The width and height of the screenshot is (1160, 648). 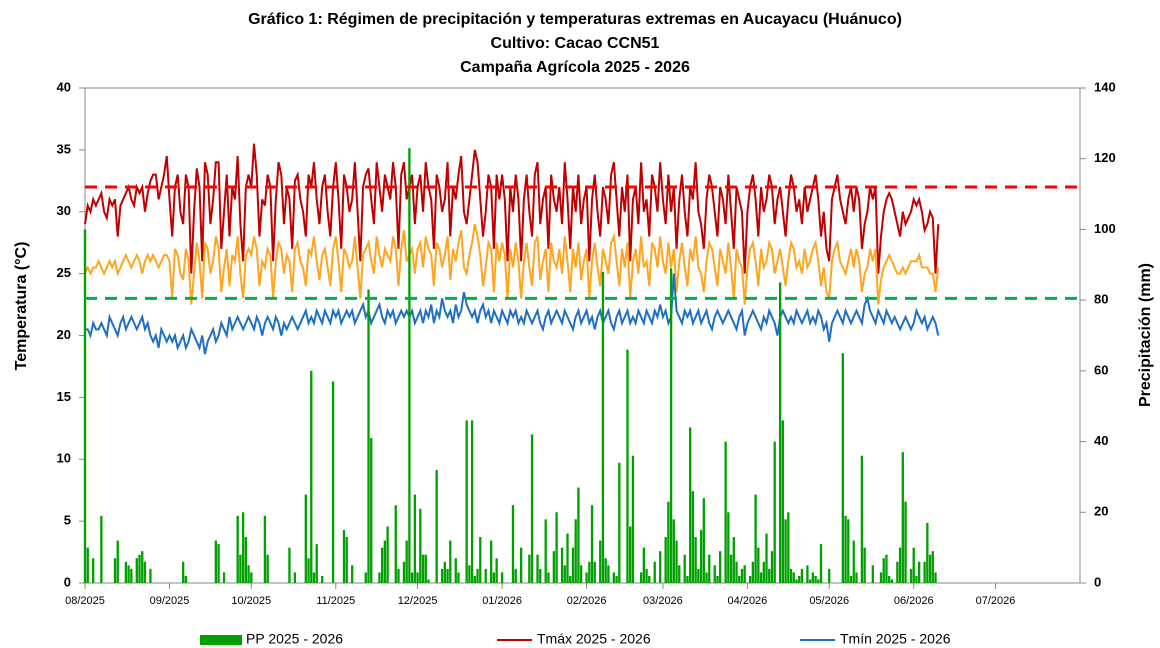 What do you see at coordinates (335, 601) in the screenshot?
I see `x-tick-label: 11/2025` at bounding box center [335, 601].